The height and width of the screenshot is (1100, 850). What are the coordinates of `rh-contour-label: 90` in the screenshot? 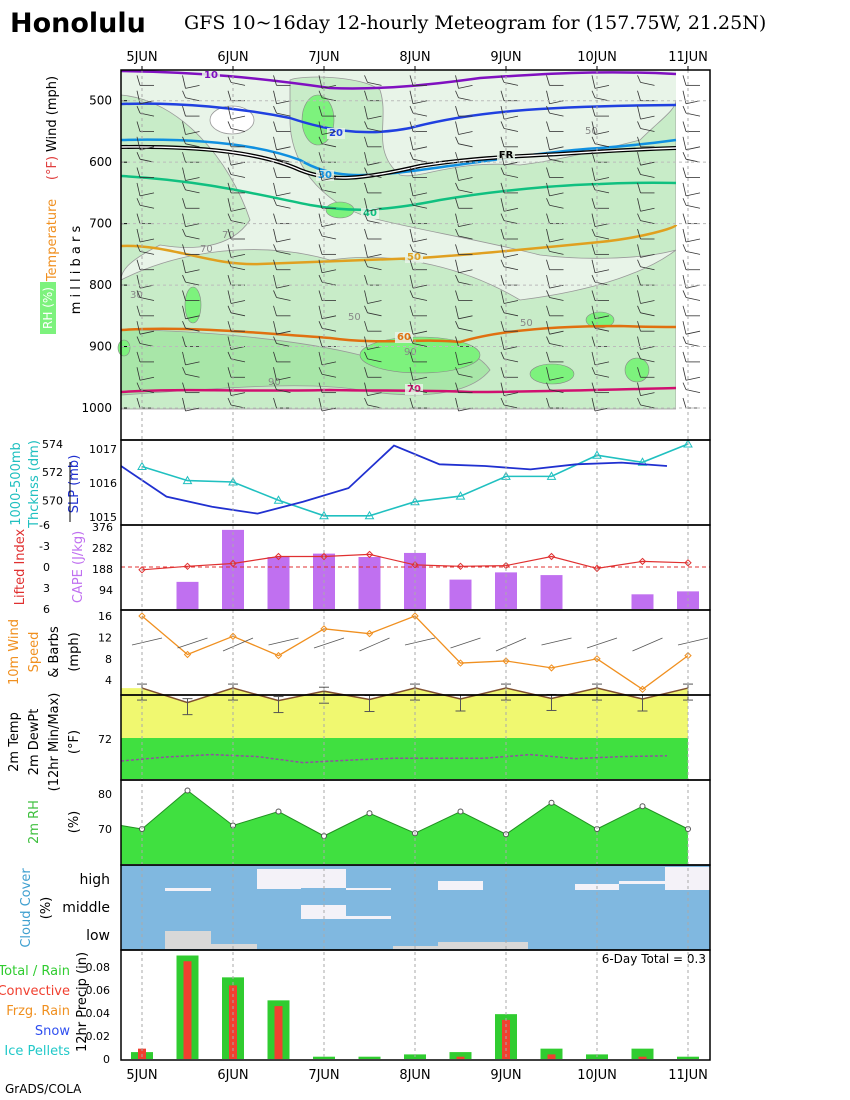 It's located at (274, 382).